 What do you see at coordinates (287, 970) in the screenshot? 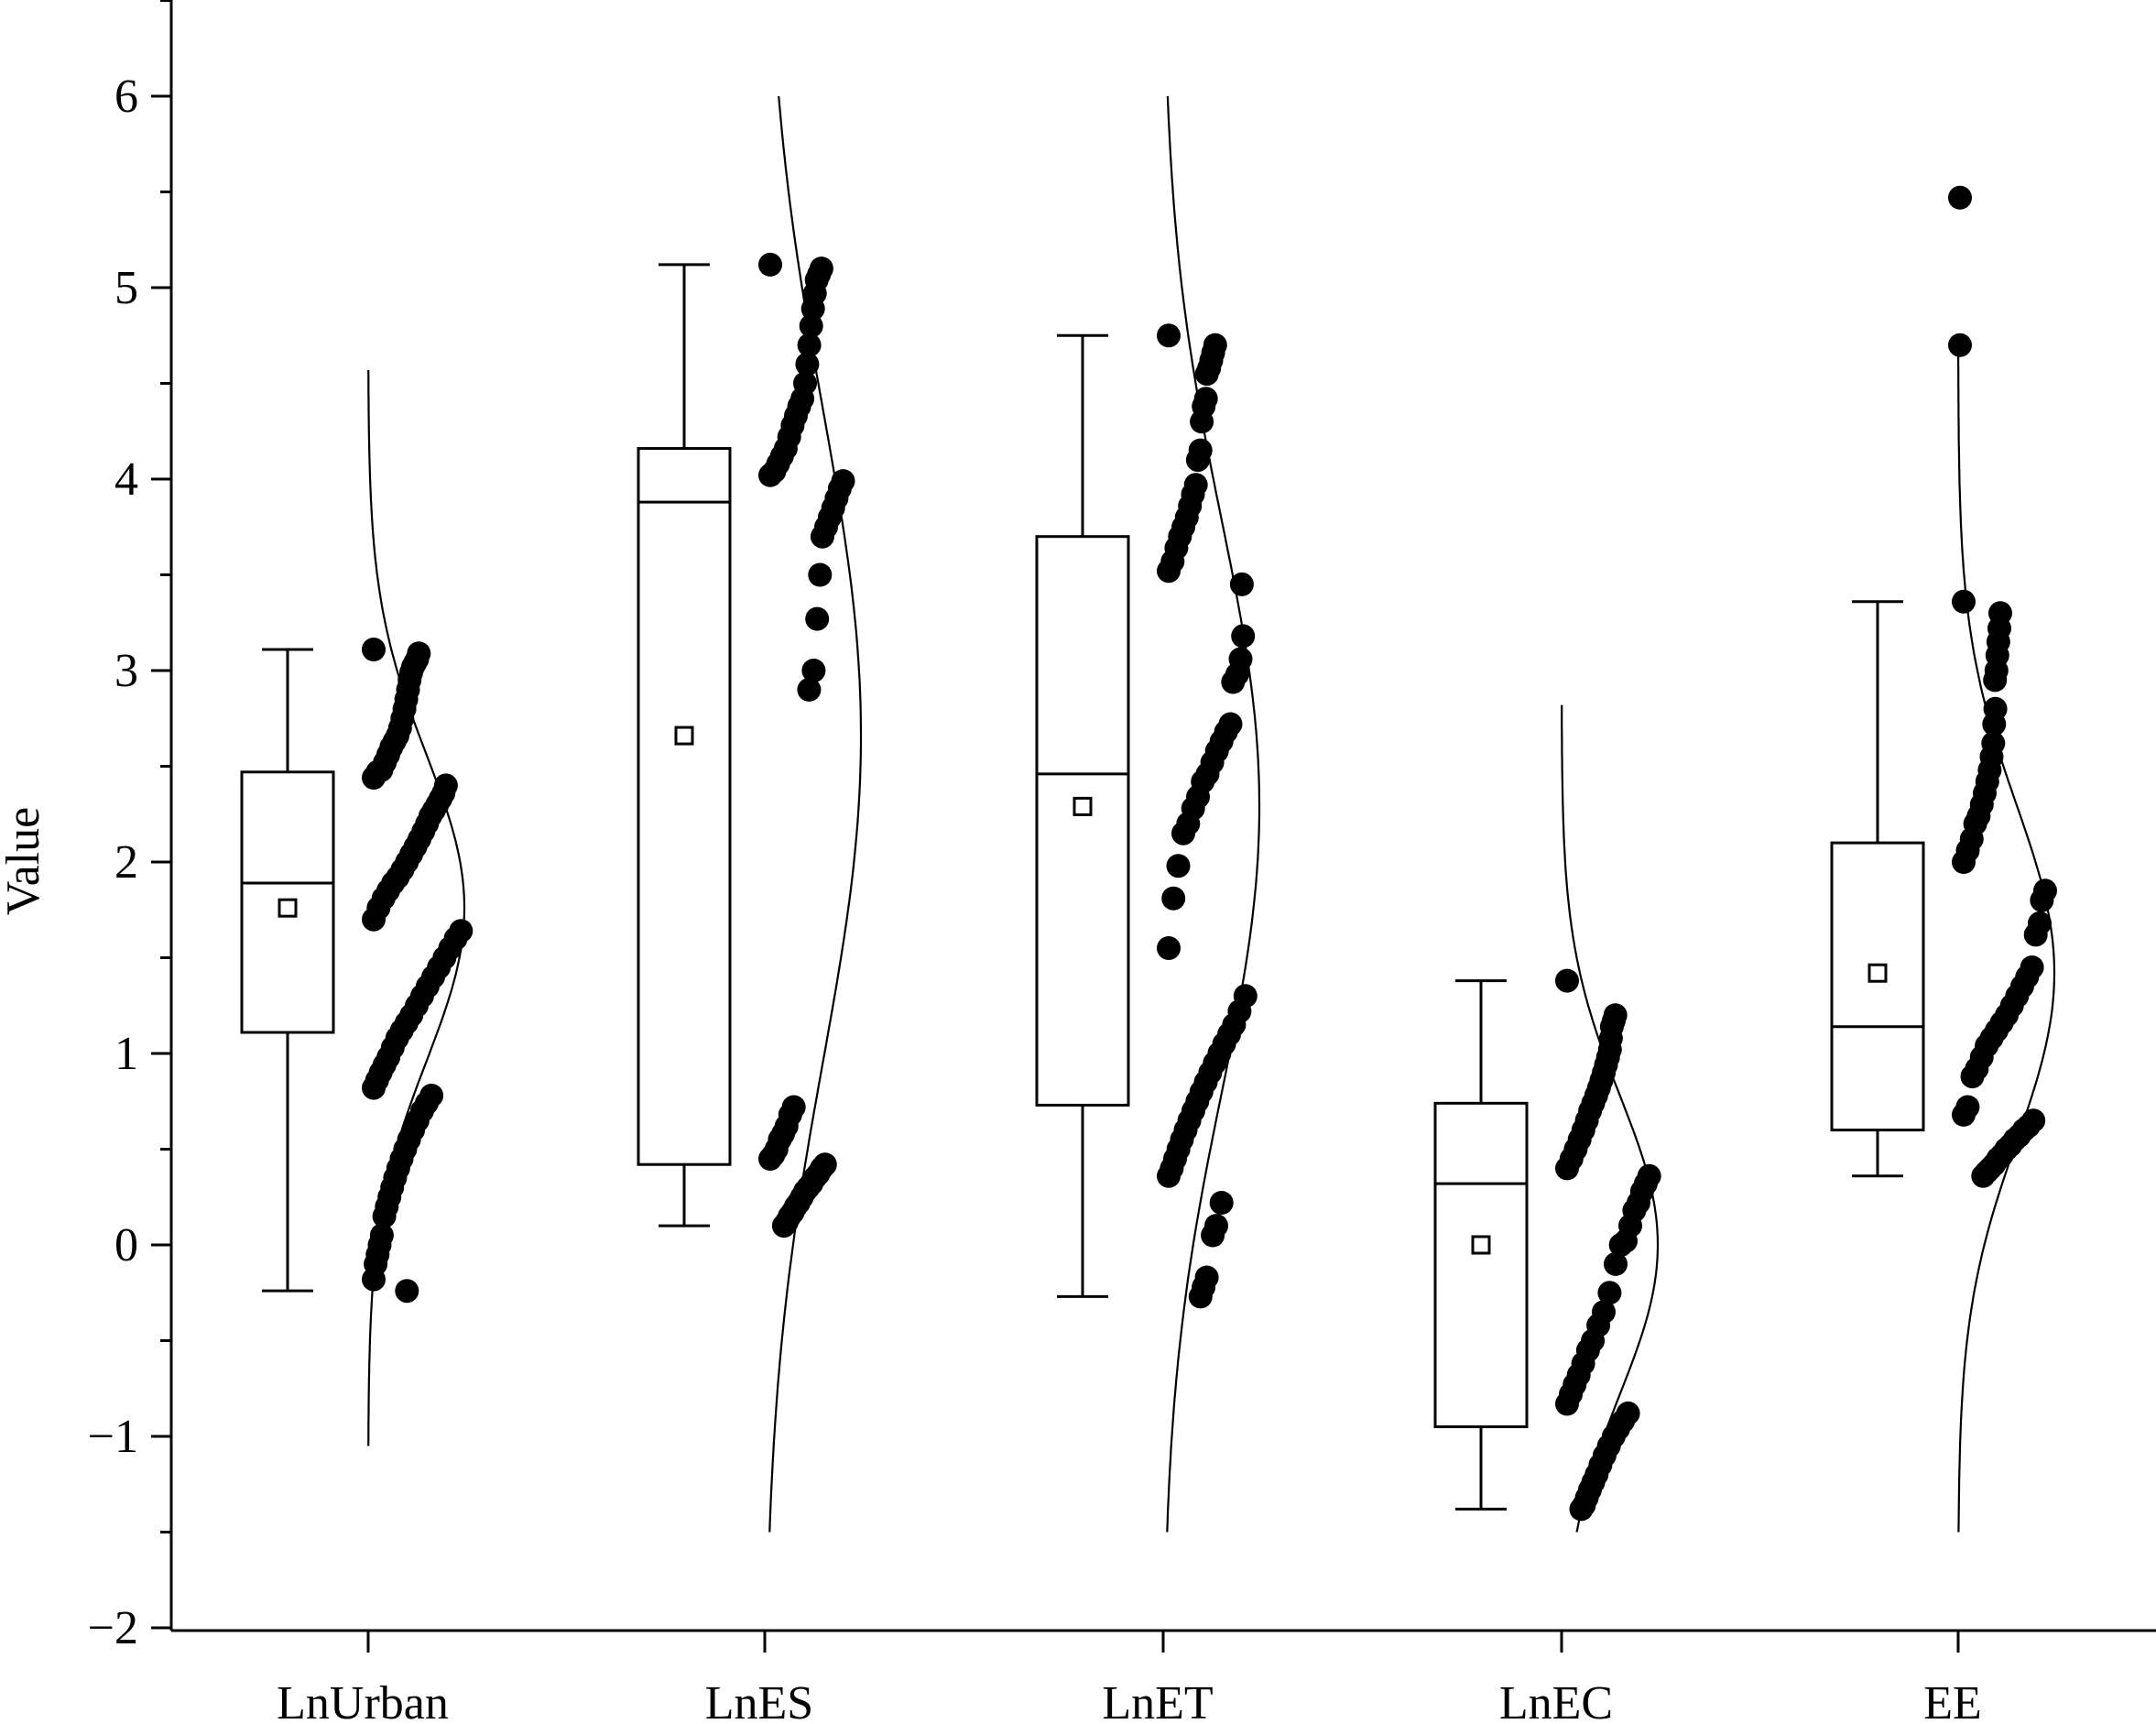
I see `box-LnUrban` at bounding box center [287, 970].